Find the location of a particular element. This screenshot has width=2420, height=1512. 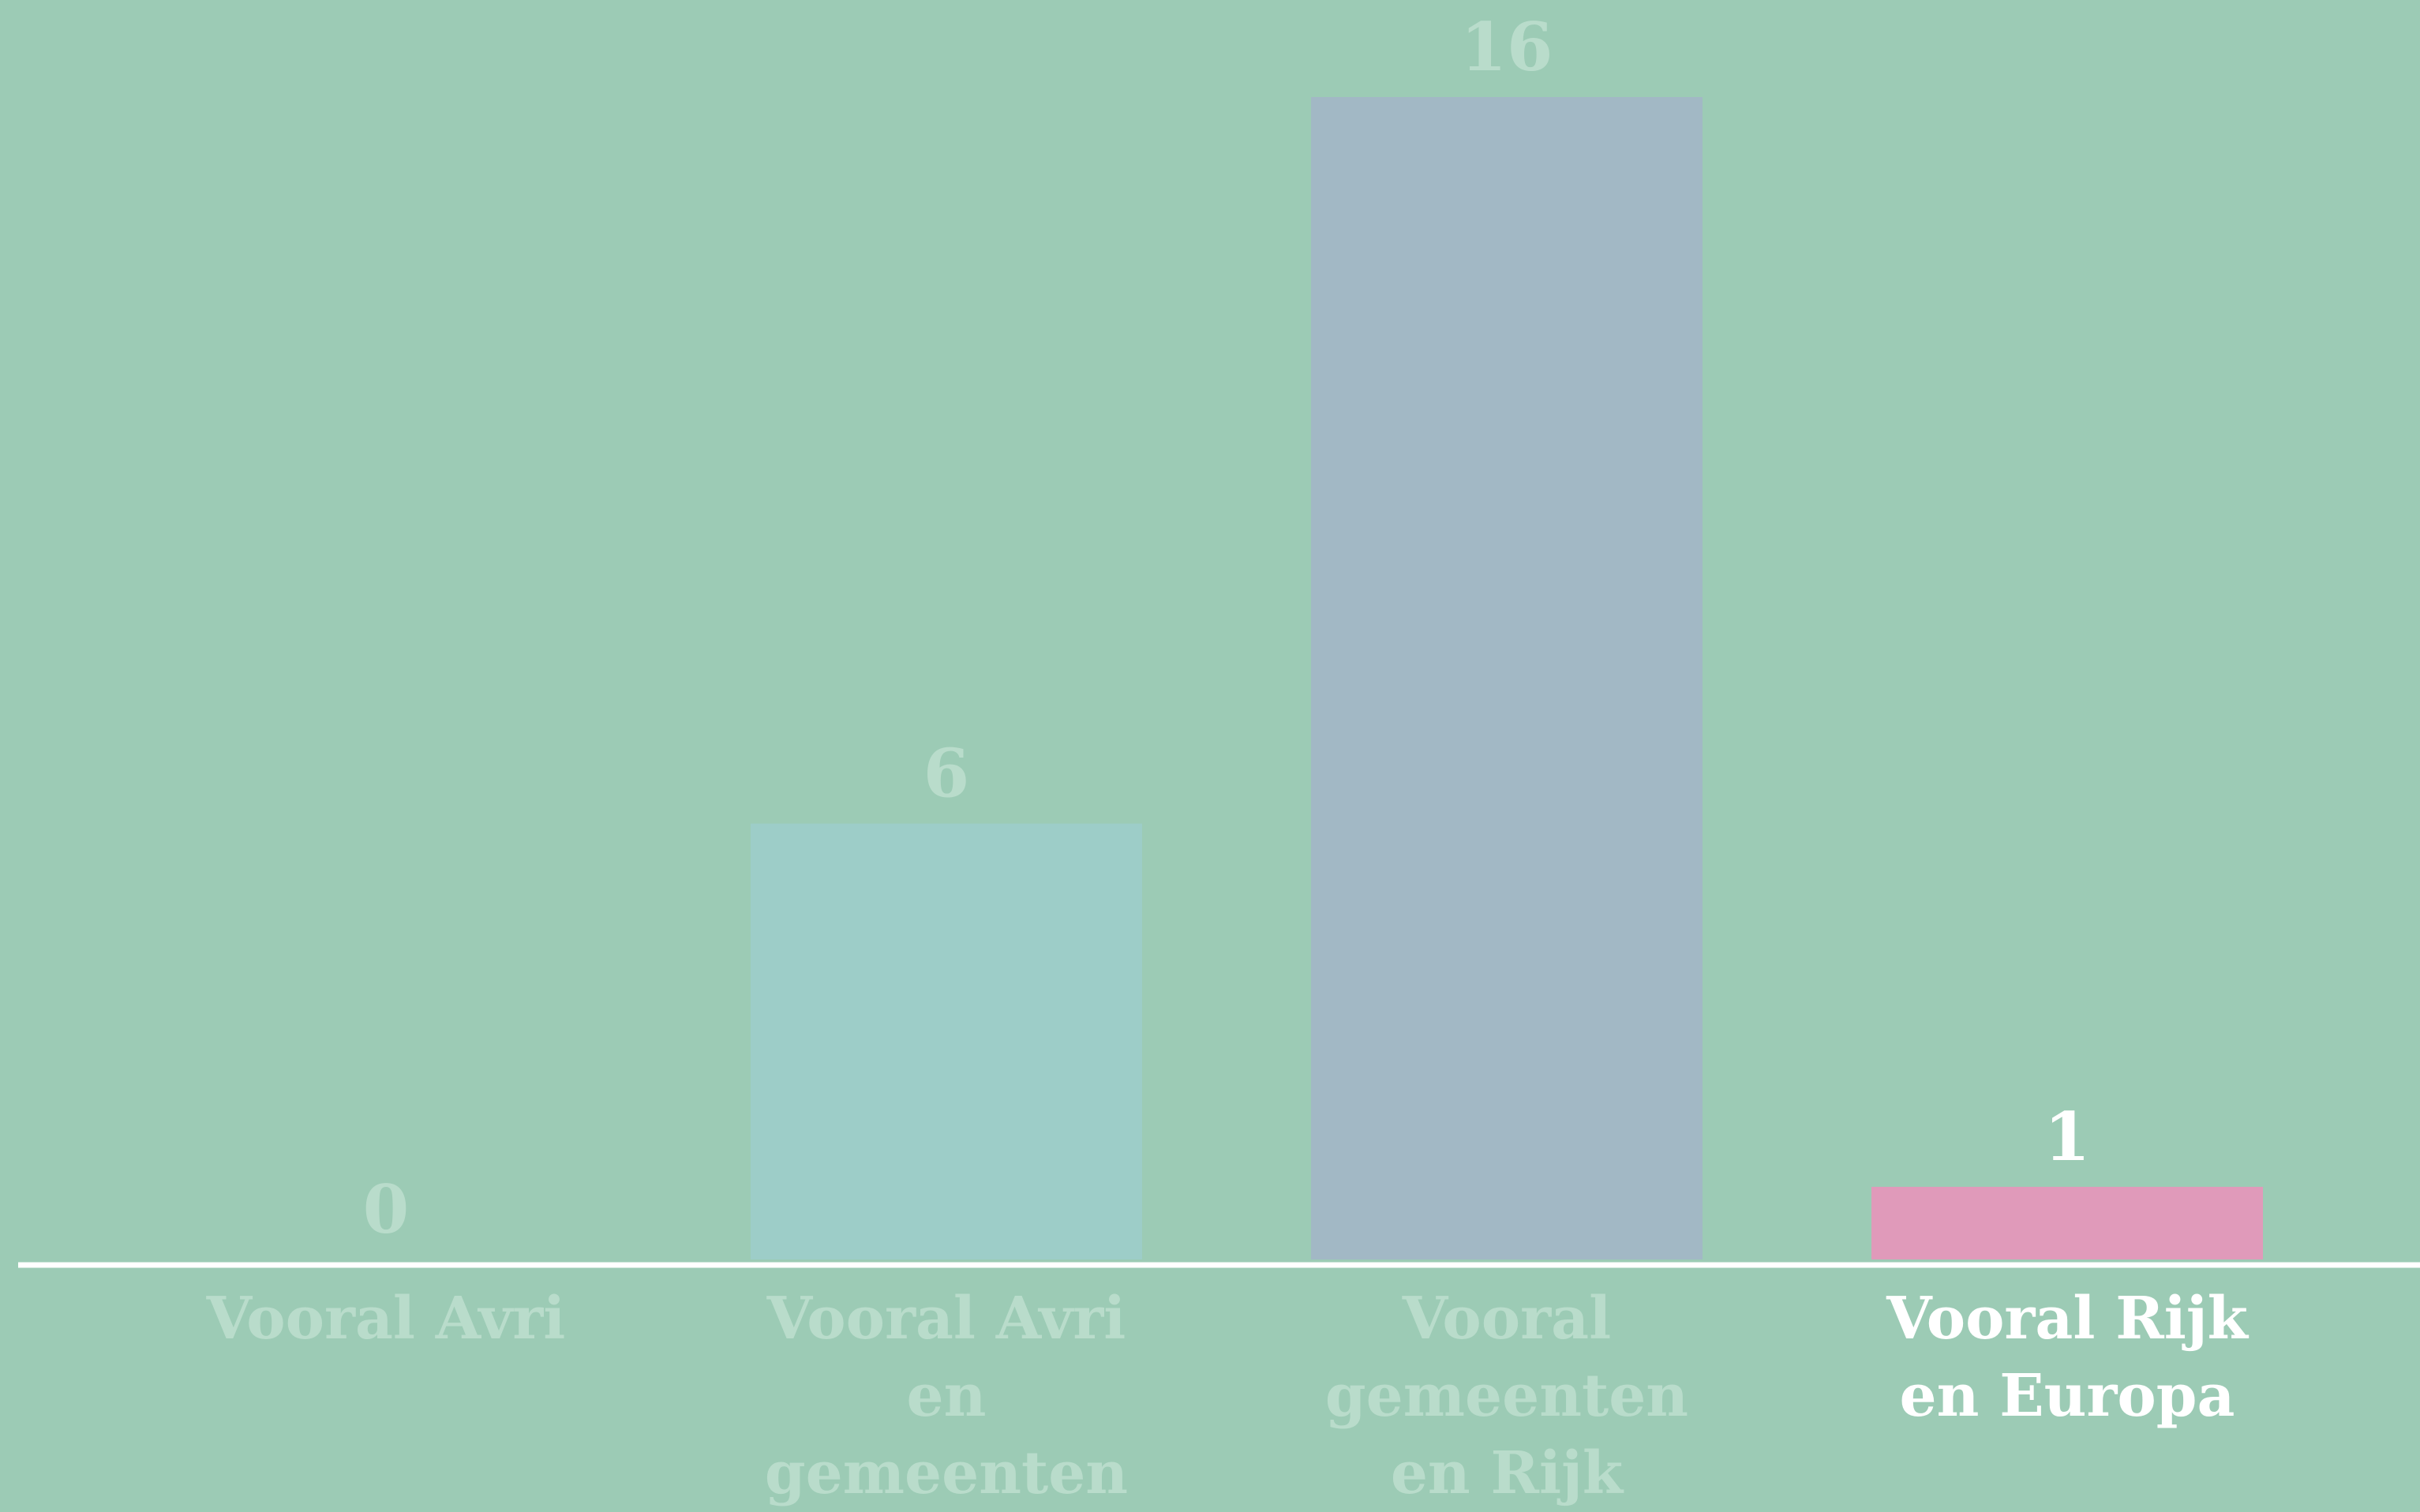

value-label: 1 is located at coordinates (2067, 1137).